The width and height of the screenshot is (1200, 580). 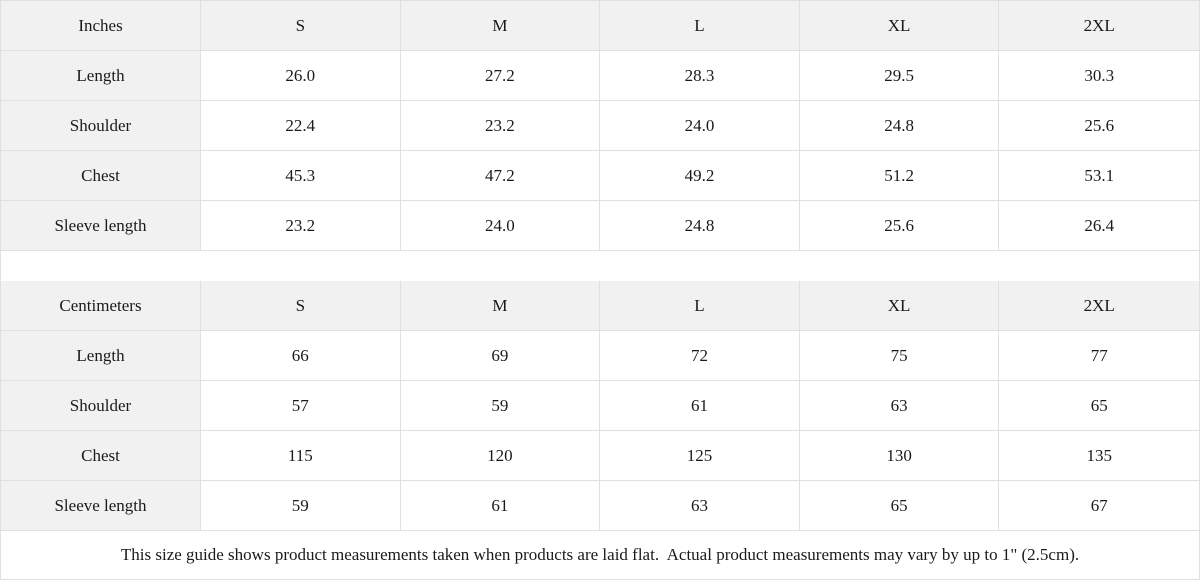 I want to click on measurement-value-cell: 26.0, so click(x=301, y=76).